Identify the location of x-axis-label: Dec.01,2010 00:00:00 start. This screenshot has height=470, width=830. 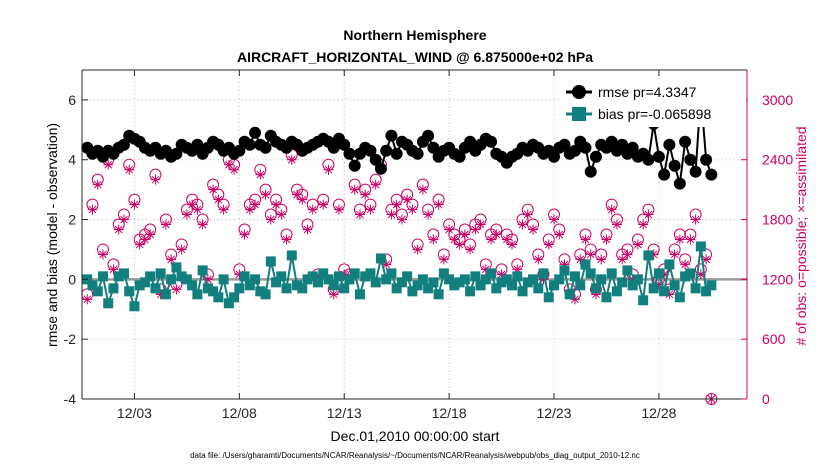
(415, 436).